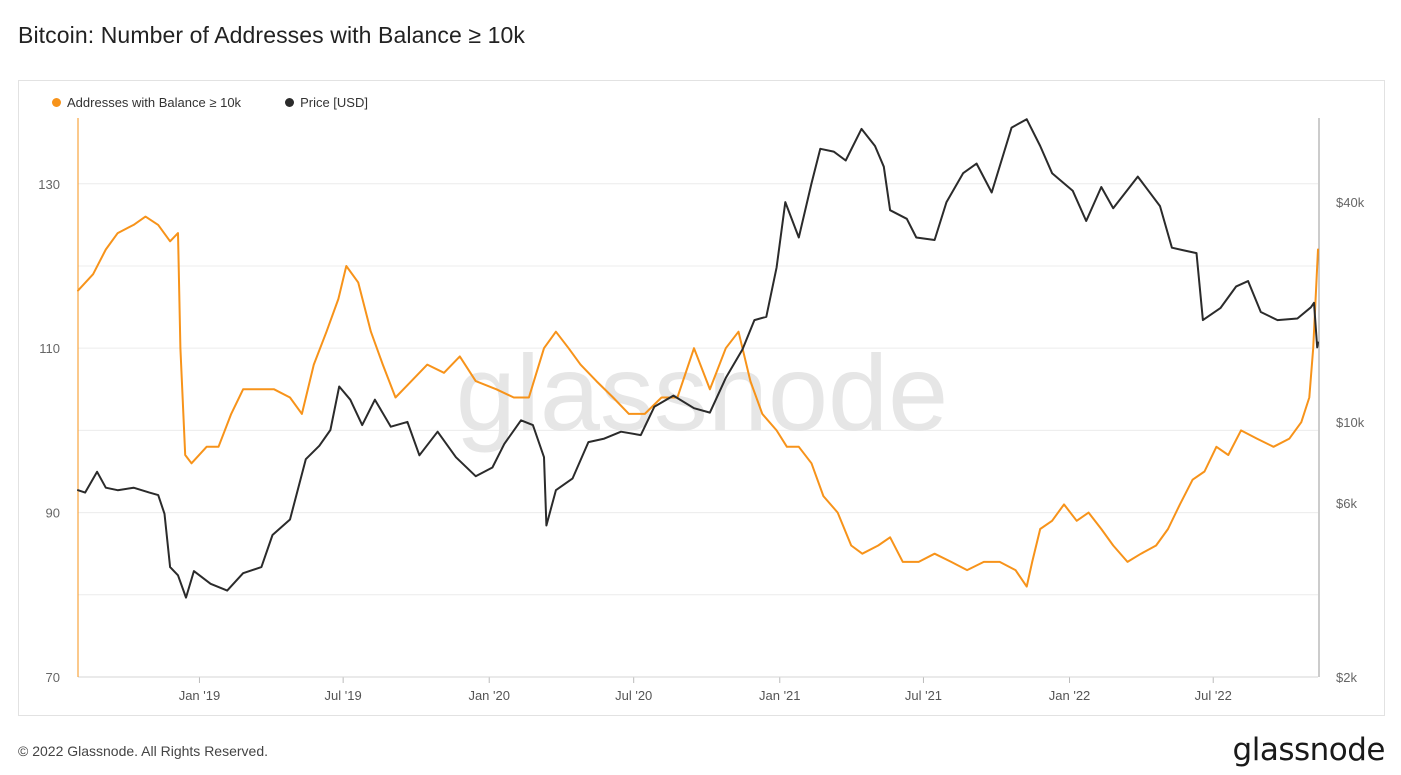 The height and width of the screenshot is (775, 1401). Describe the element at coordinates (1309, 750) in the screenshot. I see `brand-logo: glassnode` at that location.